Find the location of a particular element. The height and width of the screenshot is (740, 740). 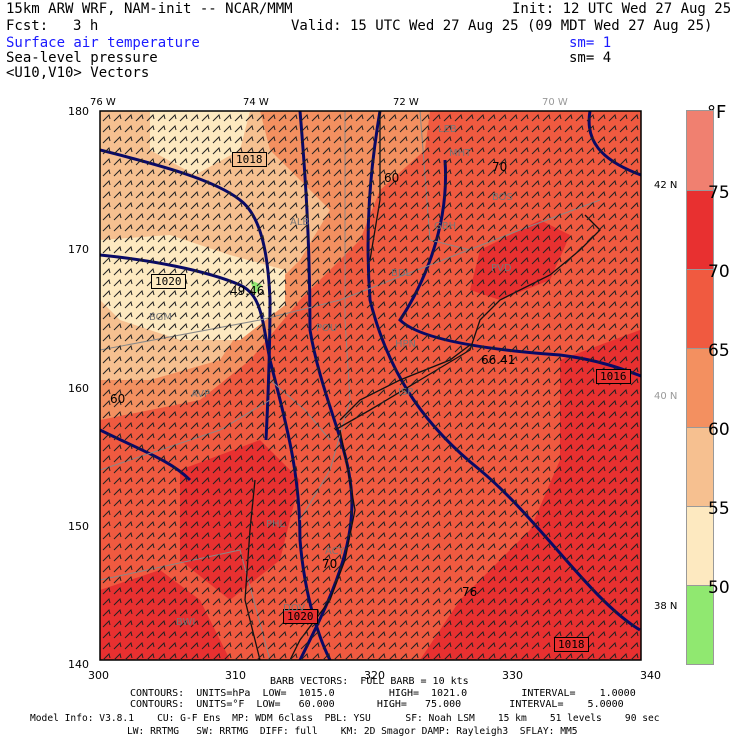

station-leb: LEB is located at coordinates (447, 129).